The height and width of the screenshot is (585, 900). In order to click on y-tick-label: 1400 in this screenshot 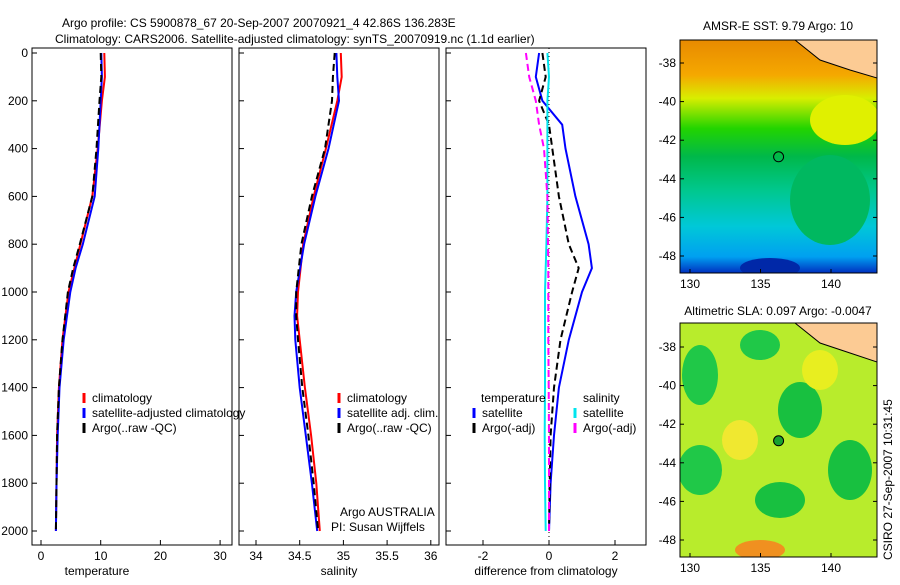, I will do `click(14, 388)`.